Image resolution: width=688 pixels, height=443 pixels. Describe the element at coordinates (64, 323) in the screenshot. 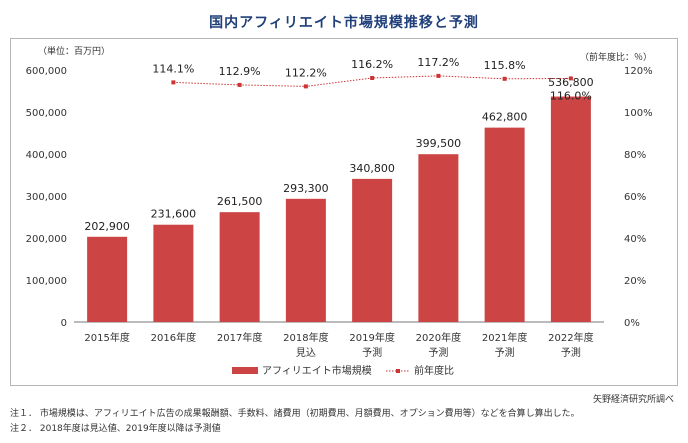

I see `y-left-tick-label: 0` at that location.